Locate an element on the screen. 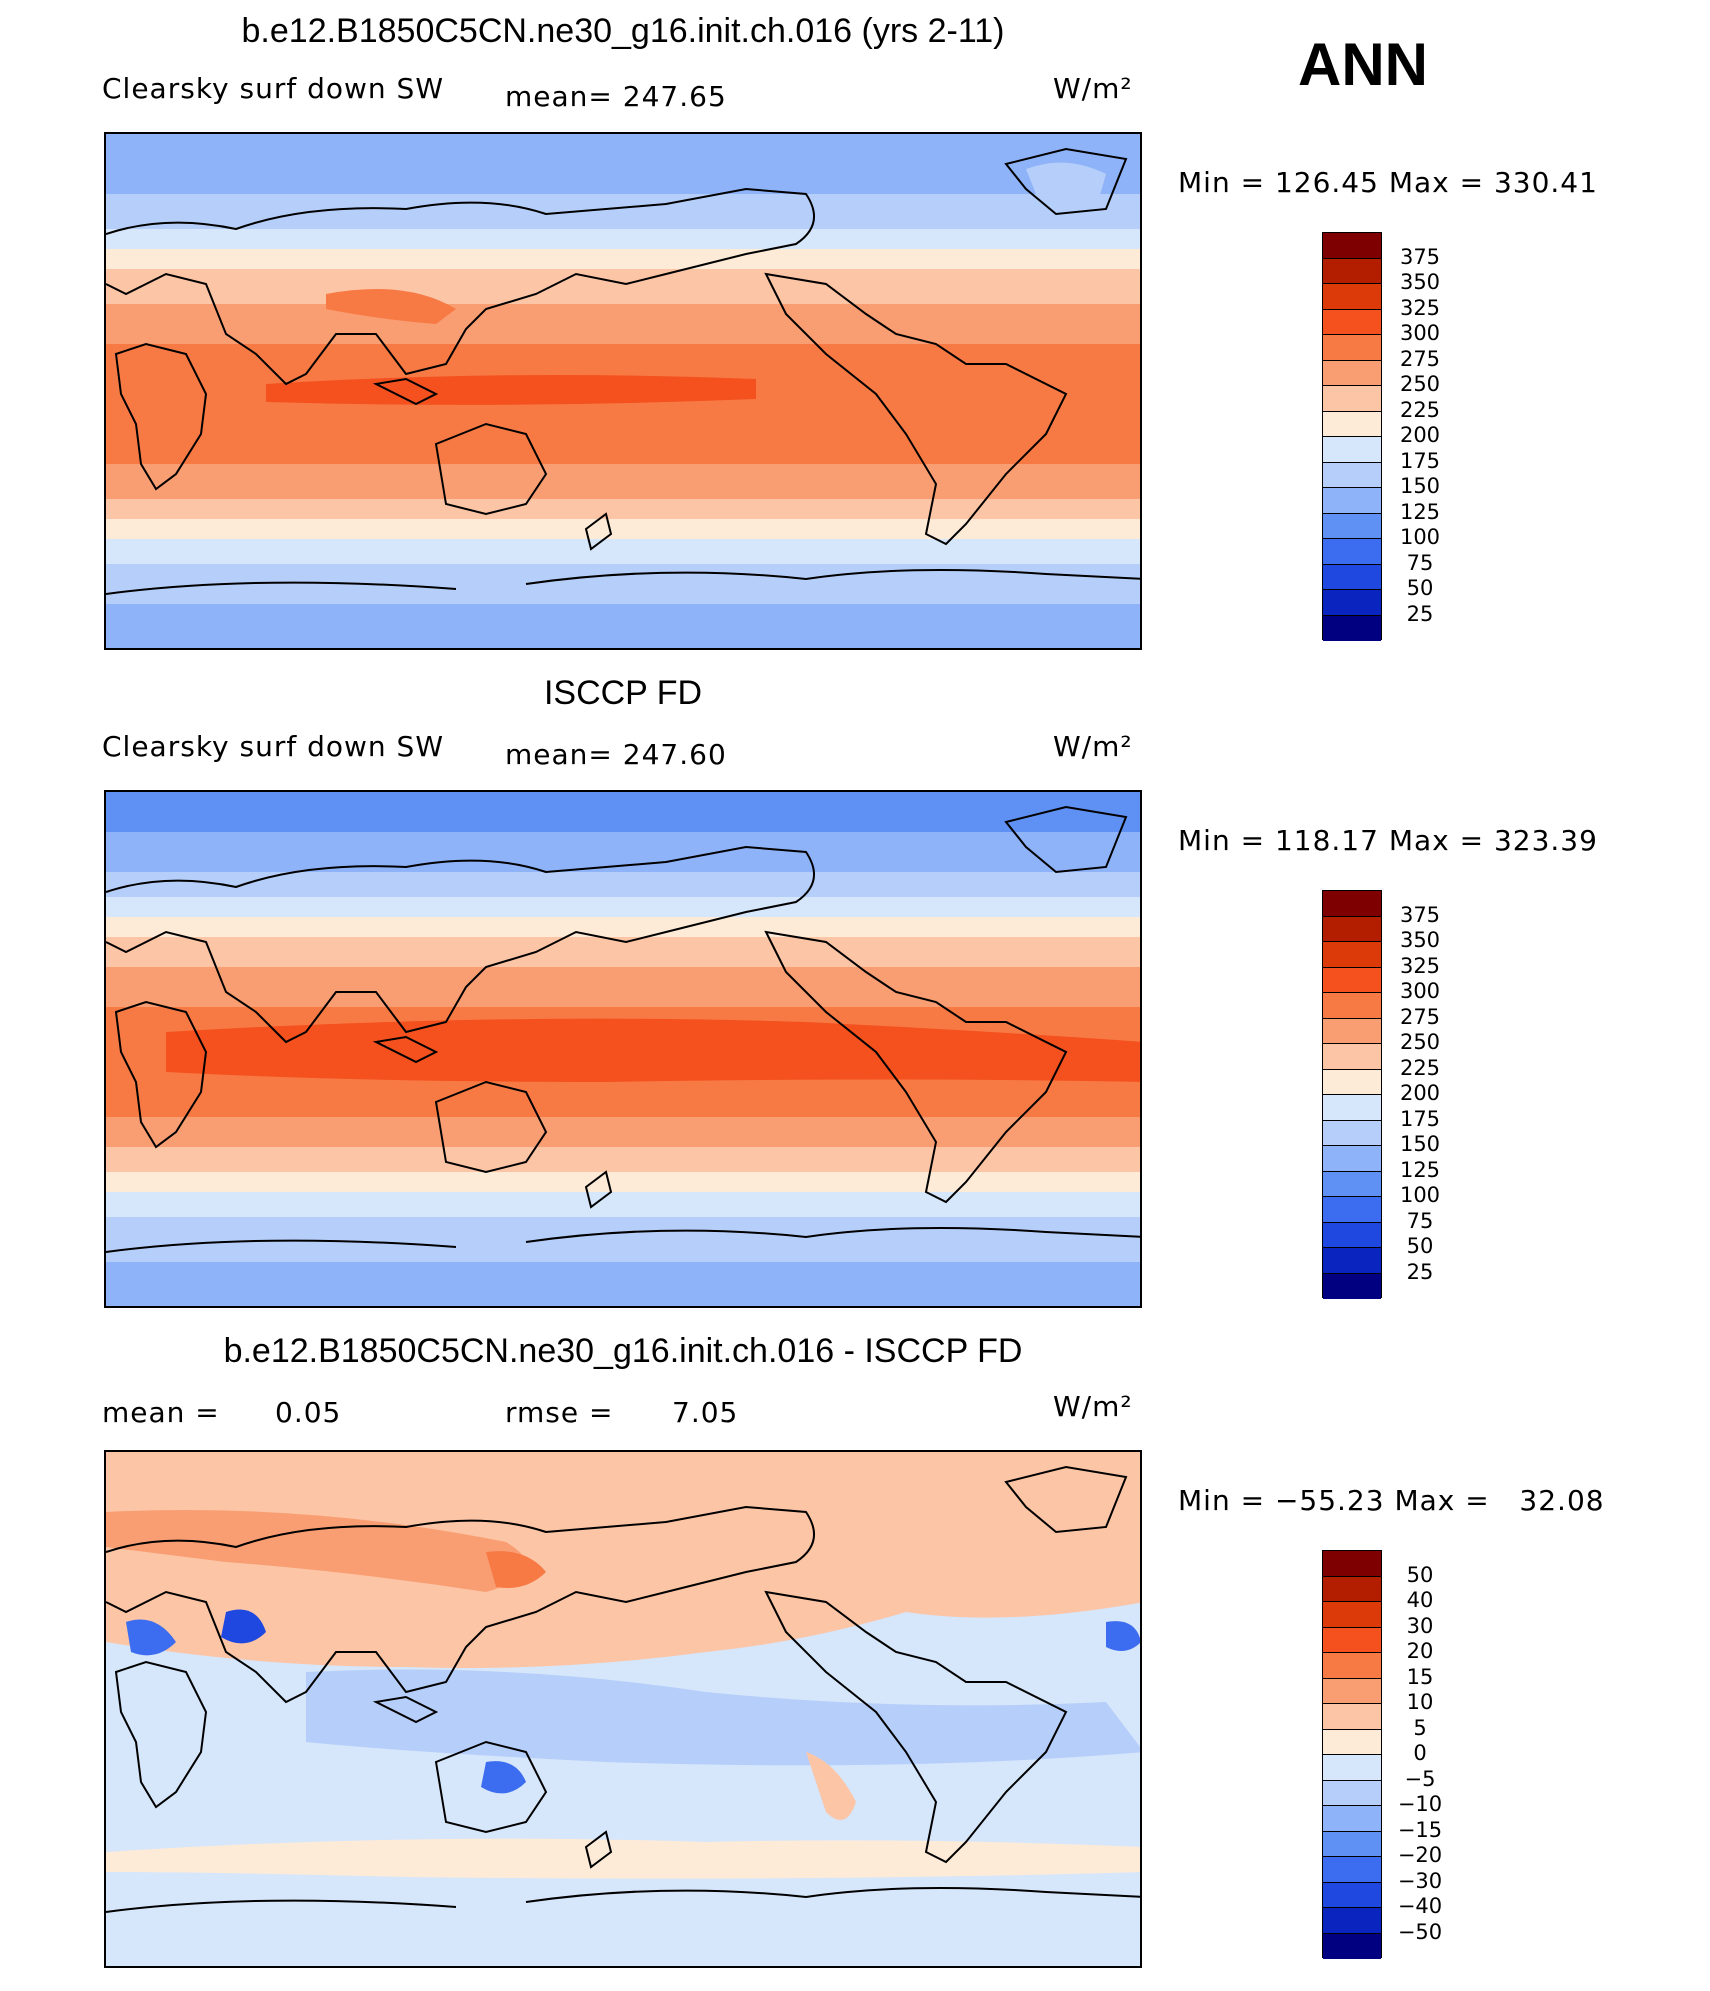 This screenshot has height=1991, width=1710. panel3-rmse-value: 7.05 is located at coordinates (705, 1412).